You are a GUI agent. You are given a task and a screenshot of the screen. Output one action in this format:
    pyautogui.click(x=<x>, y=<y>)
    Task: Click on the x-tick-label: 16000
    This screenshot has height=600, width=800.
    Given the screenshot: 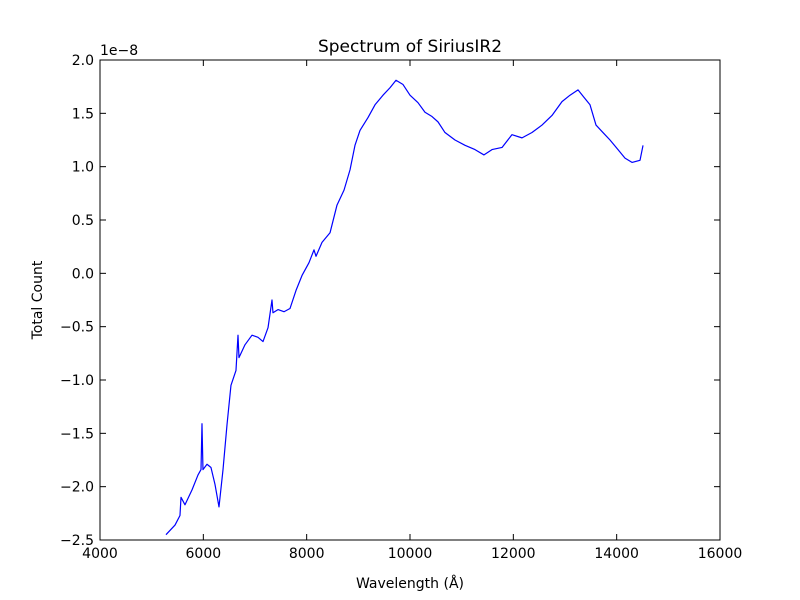 What is the action you would take?
    pyautogui.click(x=720, y=554)
    